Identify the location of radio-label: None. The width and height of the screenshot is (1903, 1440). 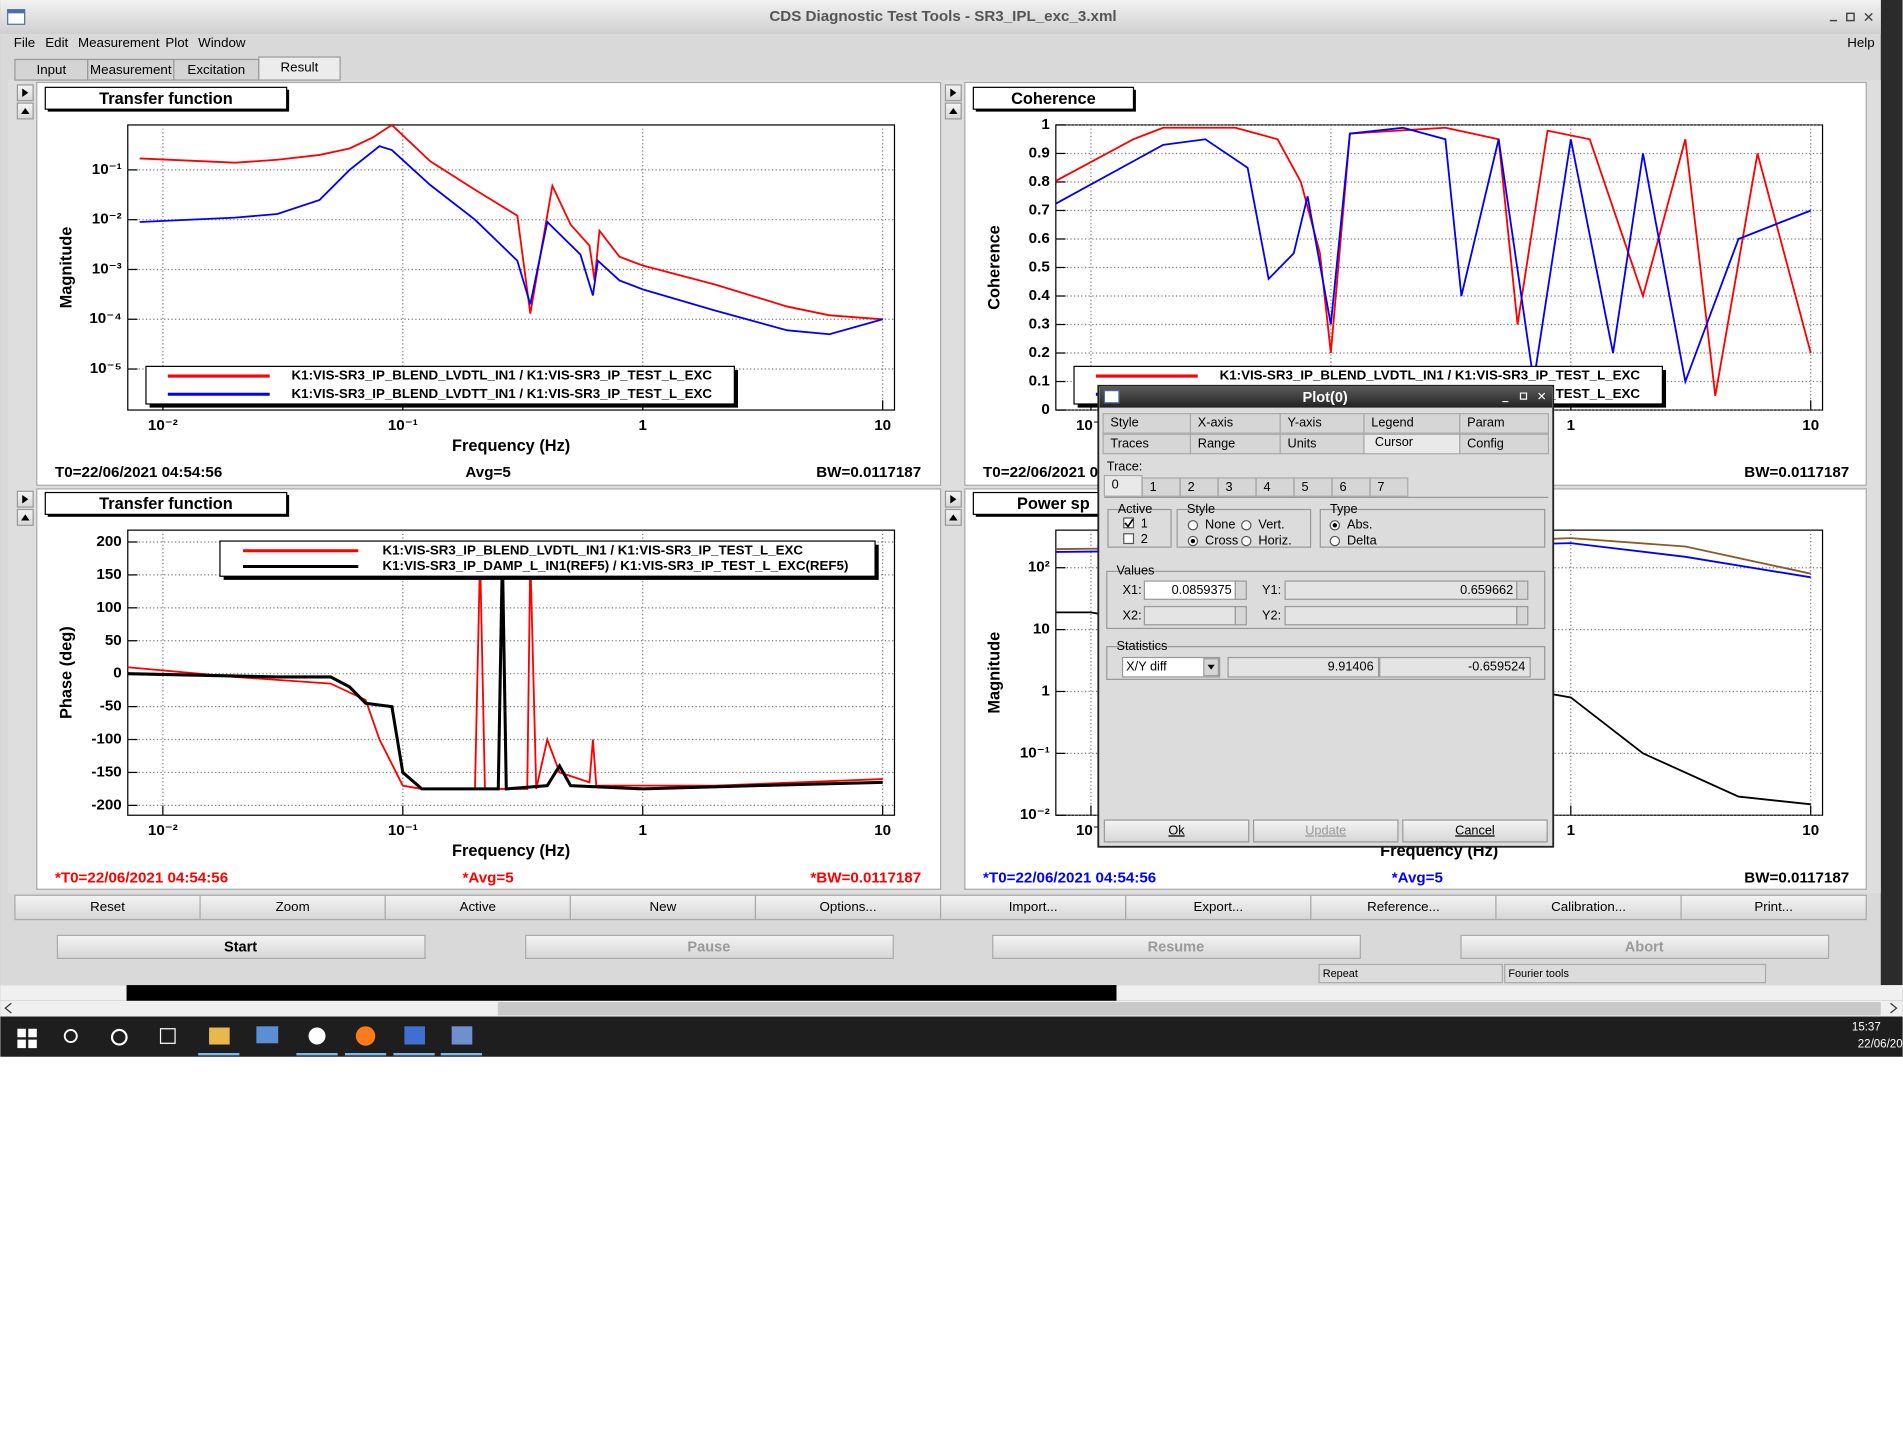
(1220, 524).